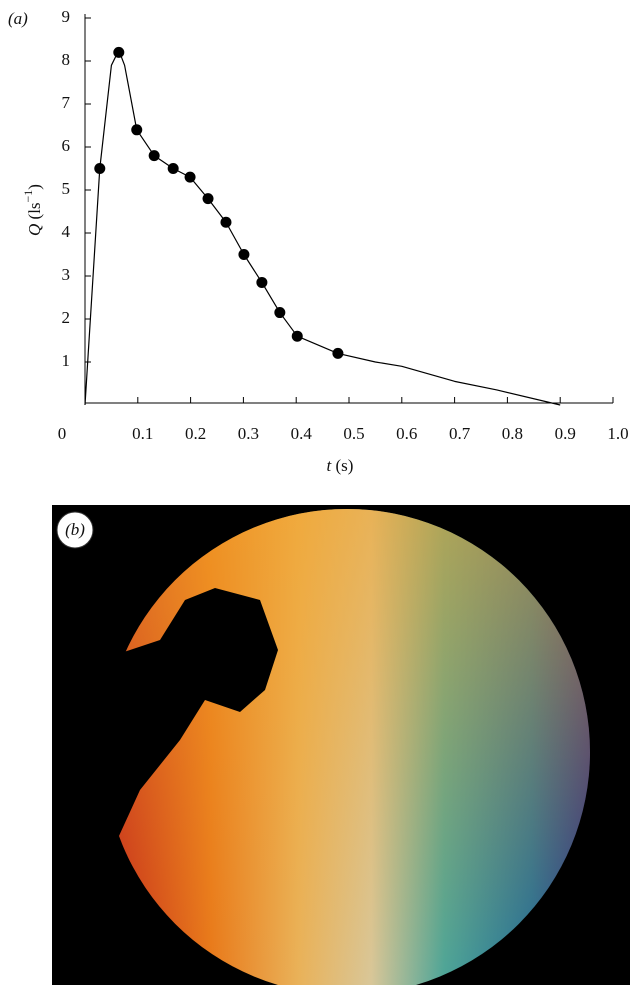 The width and height of the screenshot is (630, 990). I want to click on x-tick-label: 0.5, so click(353, 433).